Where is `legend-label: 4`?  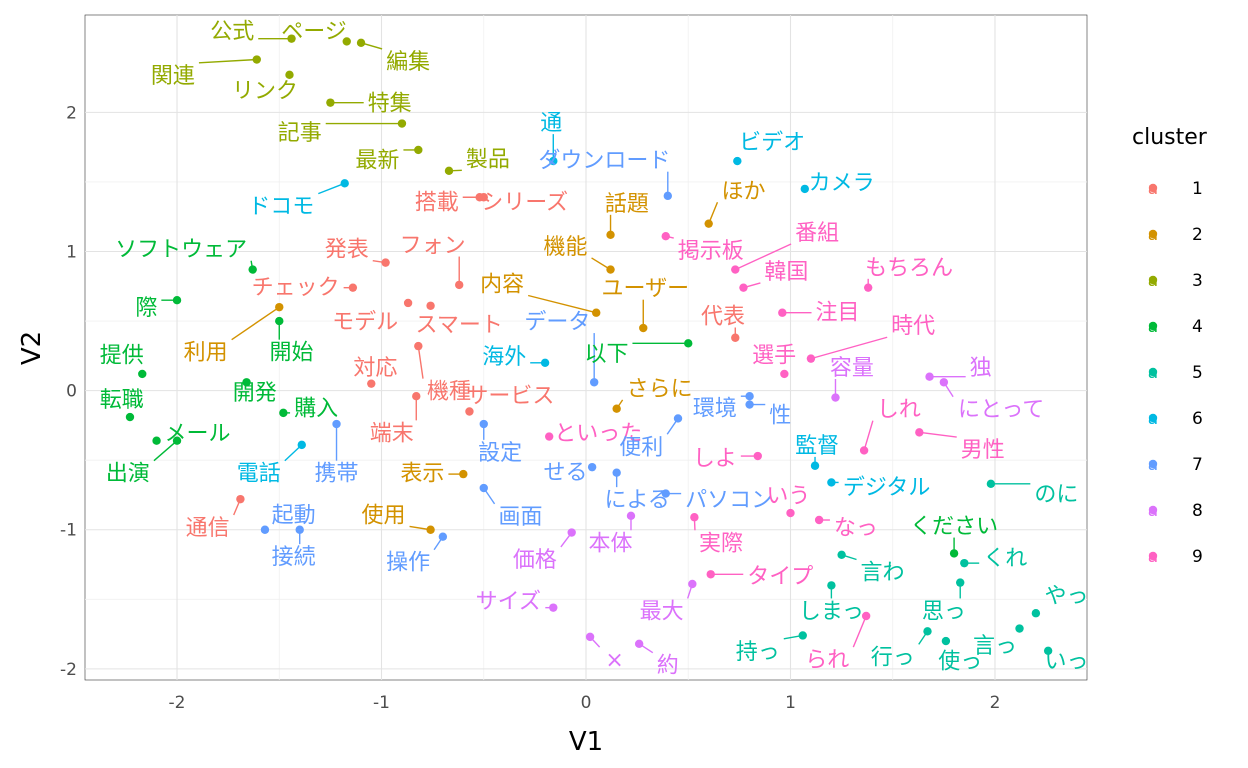 legend-label: 4 is located at coordinates (1197, 327).